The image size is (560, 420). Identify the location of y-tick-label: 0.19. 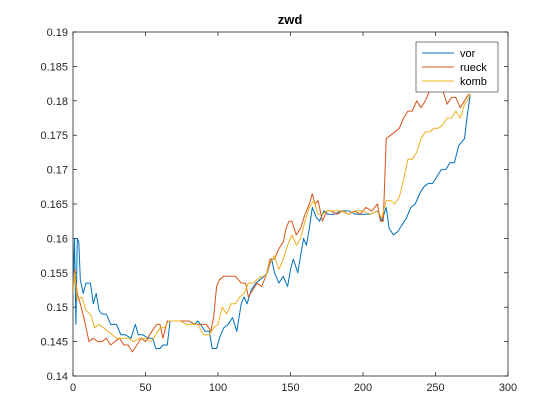
(57, 33).